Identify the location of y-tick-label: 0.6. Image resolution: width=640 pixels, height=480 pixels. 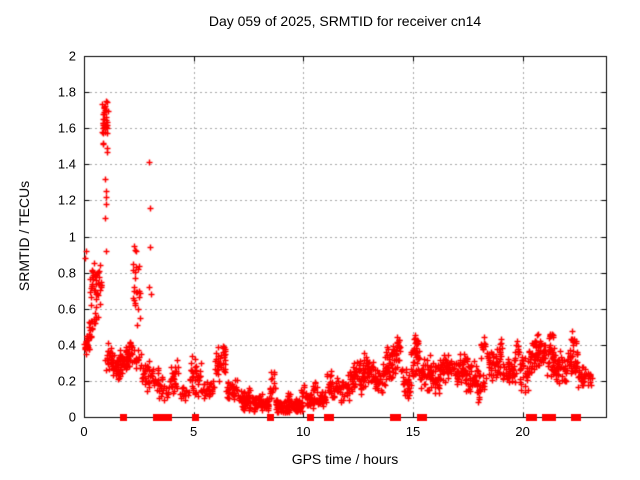
(66, 309).